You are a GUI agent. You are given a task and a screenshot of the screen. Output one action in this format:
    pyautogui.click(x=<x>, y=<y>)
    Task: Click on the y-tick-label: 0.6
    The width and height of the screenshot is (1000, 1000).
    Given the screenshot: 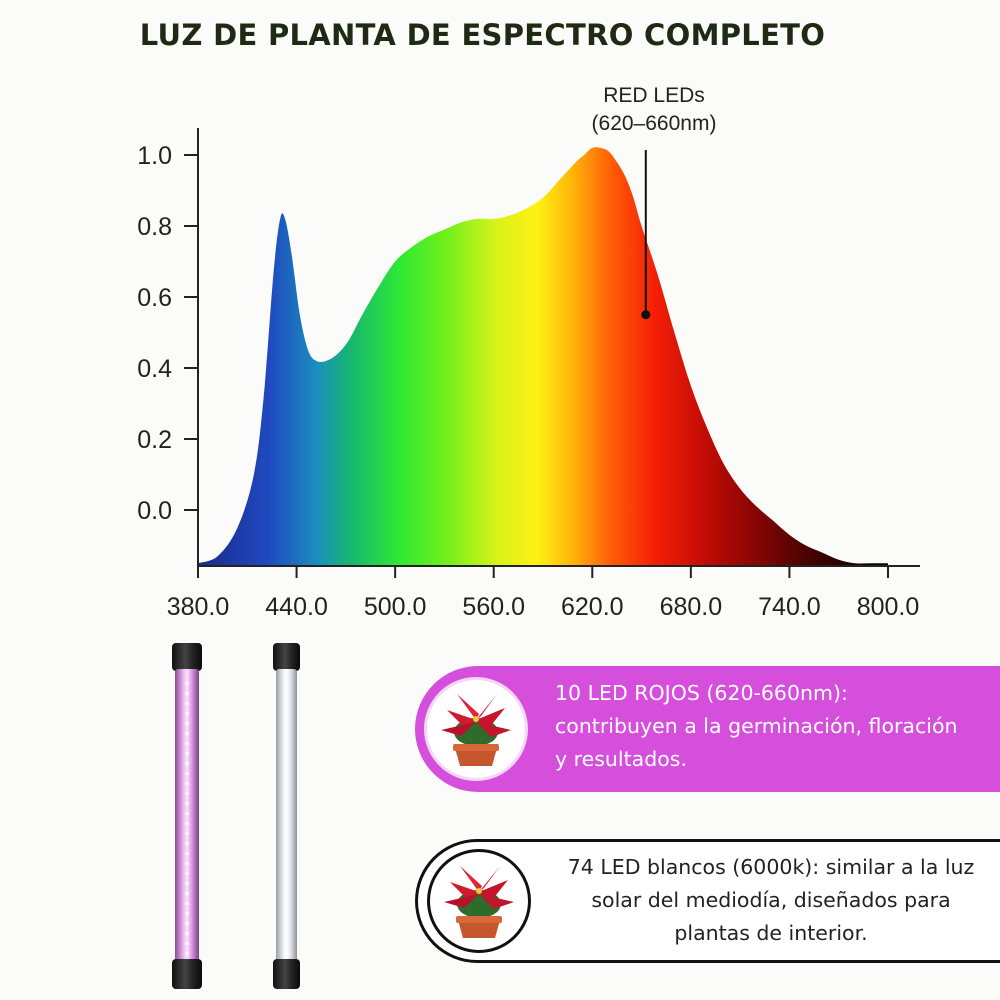 What is the action you would take?
    pyautogui.click(x=154, y=298)
    